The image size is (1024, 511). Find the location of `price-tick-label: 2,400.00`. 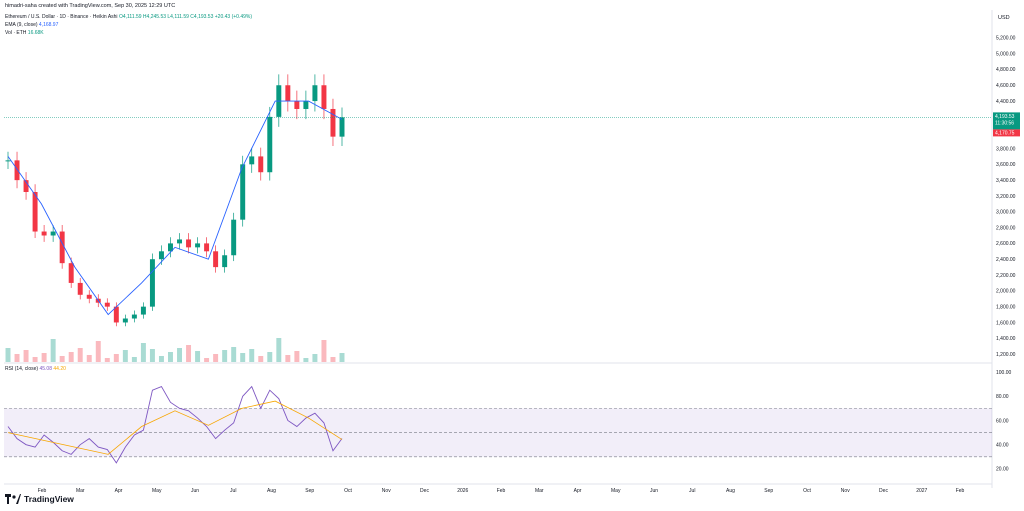

price-tick-label: 2,400.00 is located at coordinates (1006, 260).